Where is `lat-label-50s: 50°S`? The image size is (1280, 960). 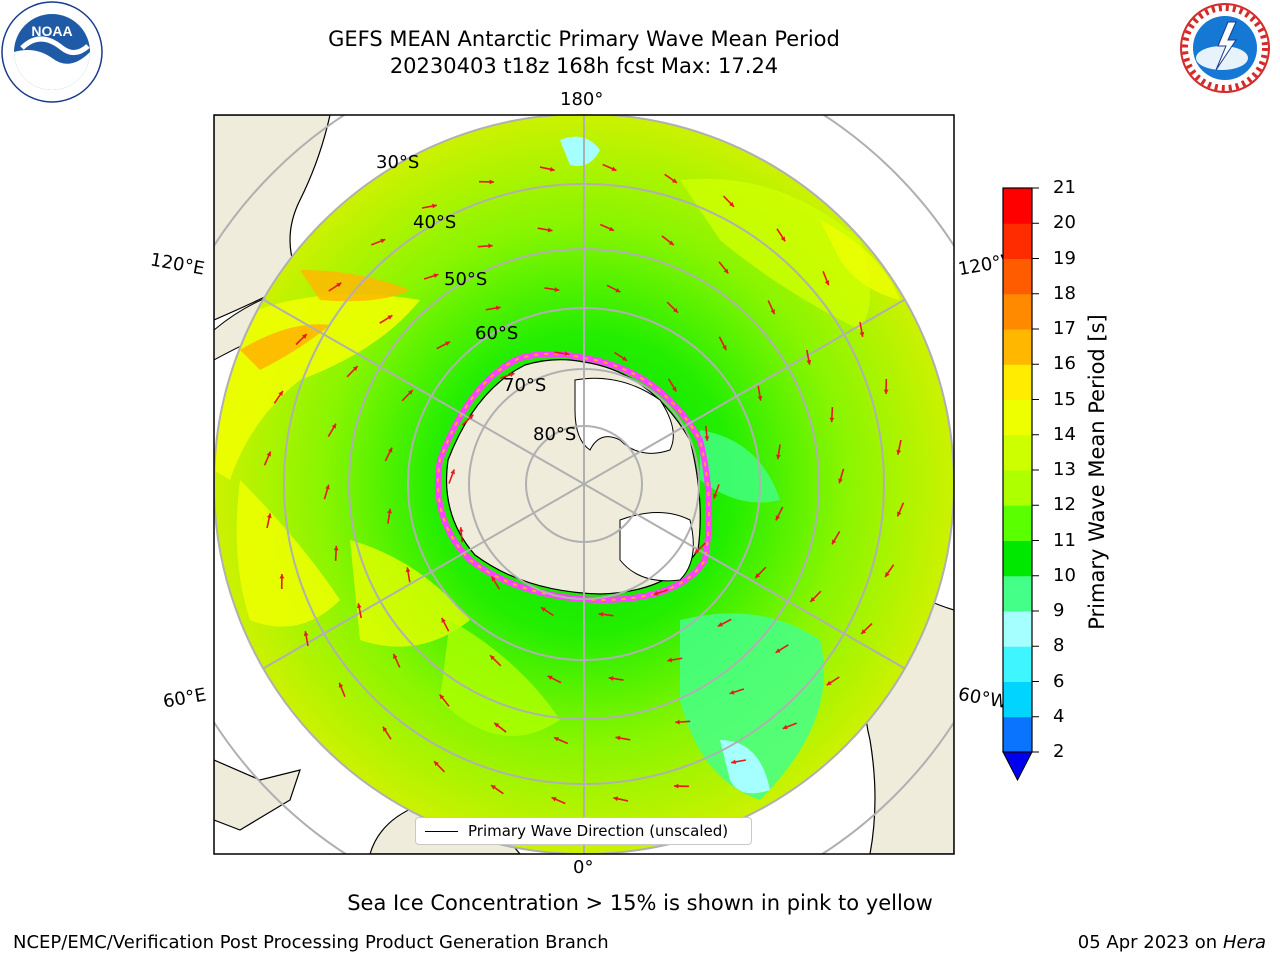 lat-label-50s: 50°S is located at coordinates (466, 279).